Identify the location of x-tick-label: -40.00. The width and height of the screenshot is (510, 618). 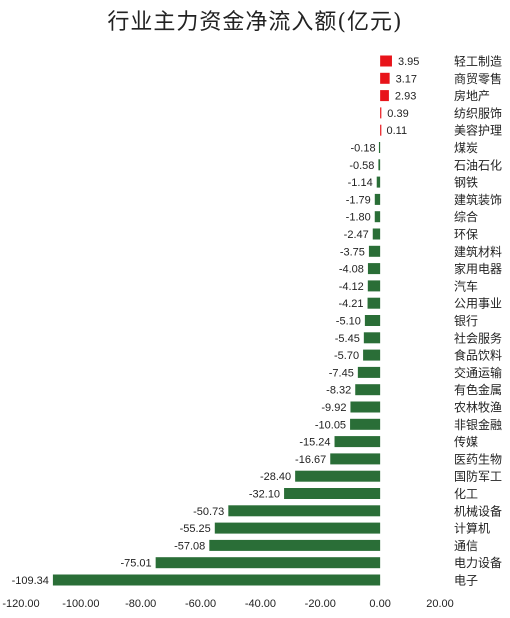
(260, 604).